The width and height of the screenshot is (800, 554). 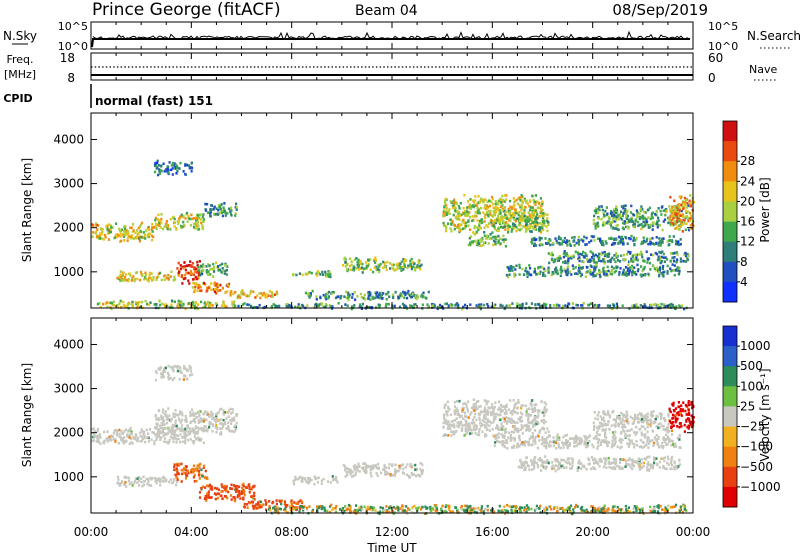 What do you see at coordinates (108, 96) in the screenshot?
I see `cpid-panel: CPID normal (fast) 151` at bounding box center [108, 96].